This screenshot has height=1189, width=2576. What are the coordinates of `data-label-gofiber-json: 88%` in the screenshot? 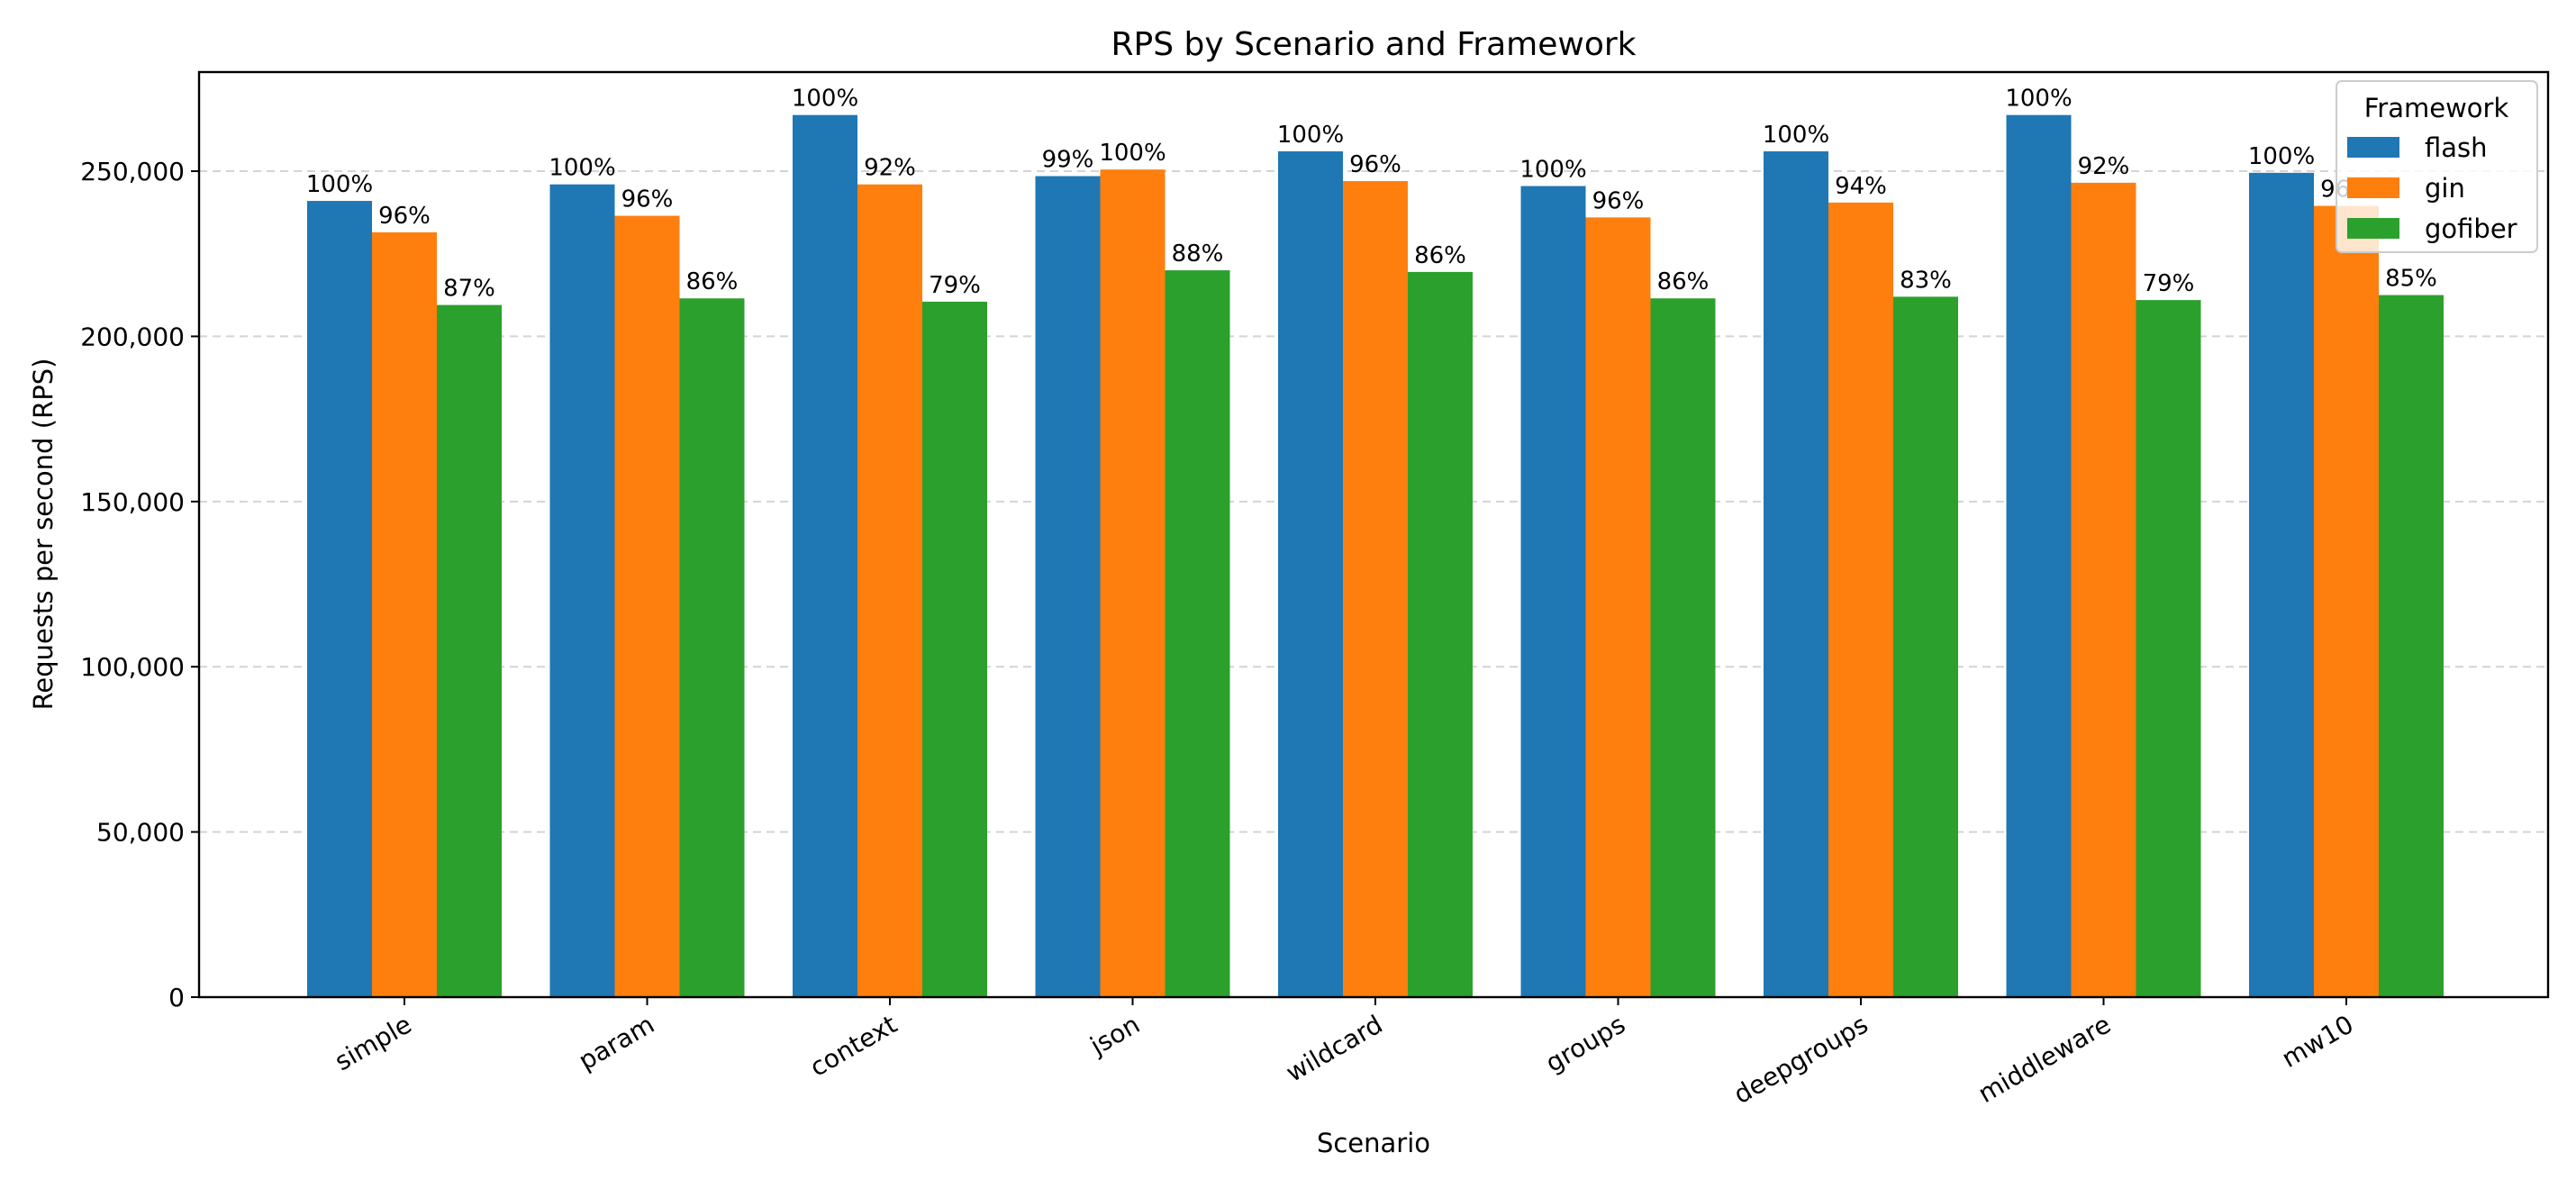 It's located at (1198, 254).